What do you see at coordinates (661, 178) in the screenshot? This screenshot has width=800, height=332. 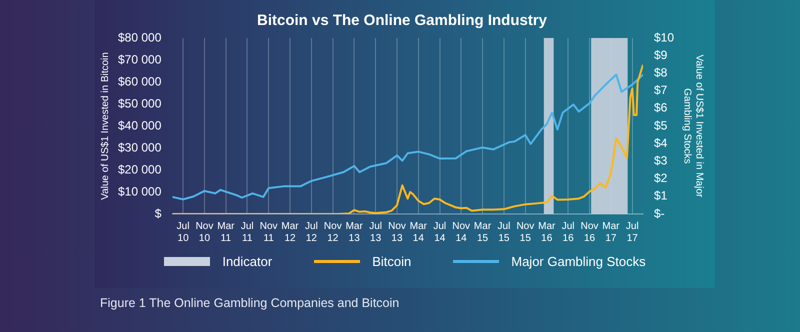 I see `y2-tick-label: $2` at bounding box center [661, 178].